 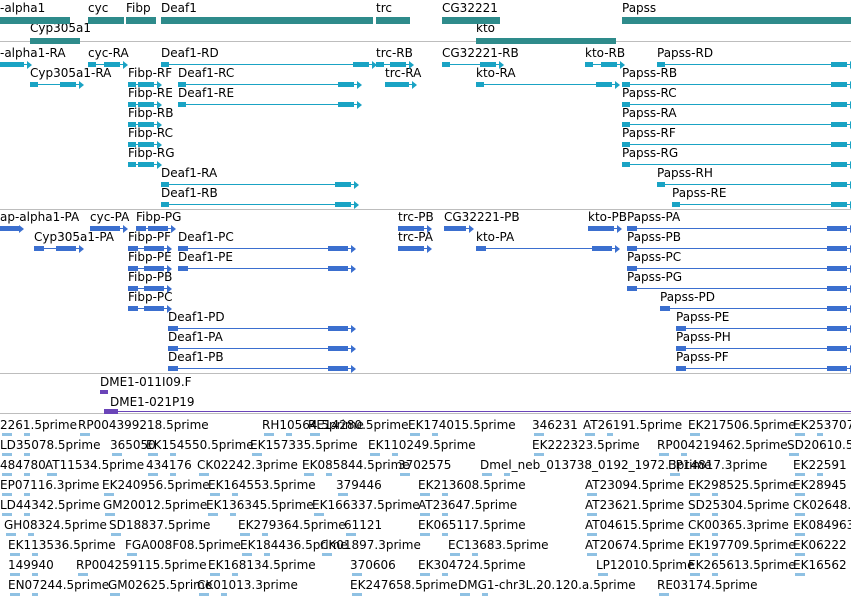 I want to click on feature-label: Fibp-RG, so click(x=151, y=153).